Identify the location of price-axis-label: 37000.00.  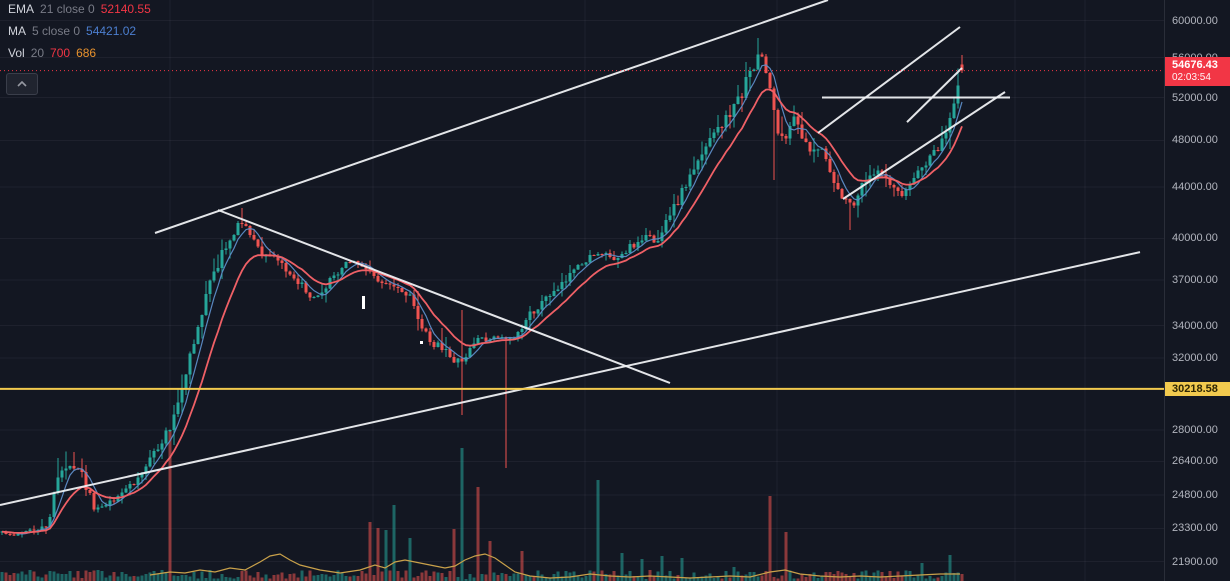
(1195, 280).